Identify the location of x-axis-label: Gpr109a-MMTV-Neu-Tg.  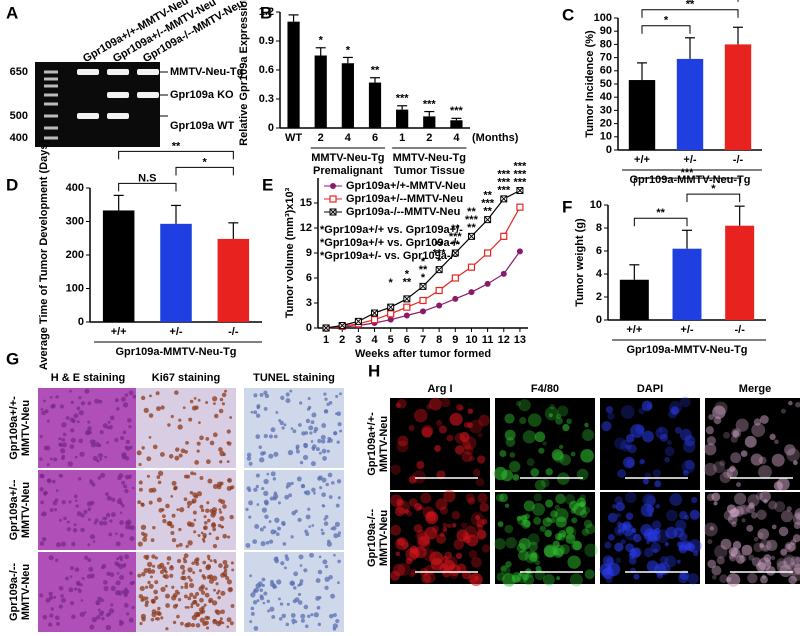
(686, 350).